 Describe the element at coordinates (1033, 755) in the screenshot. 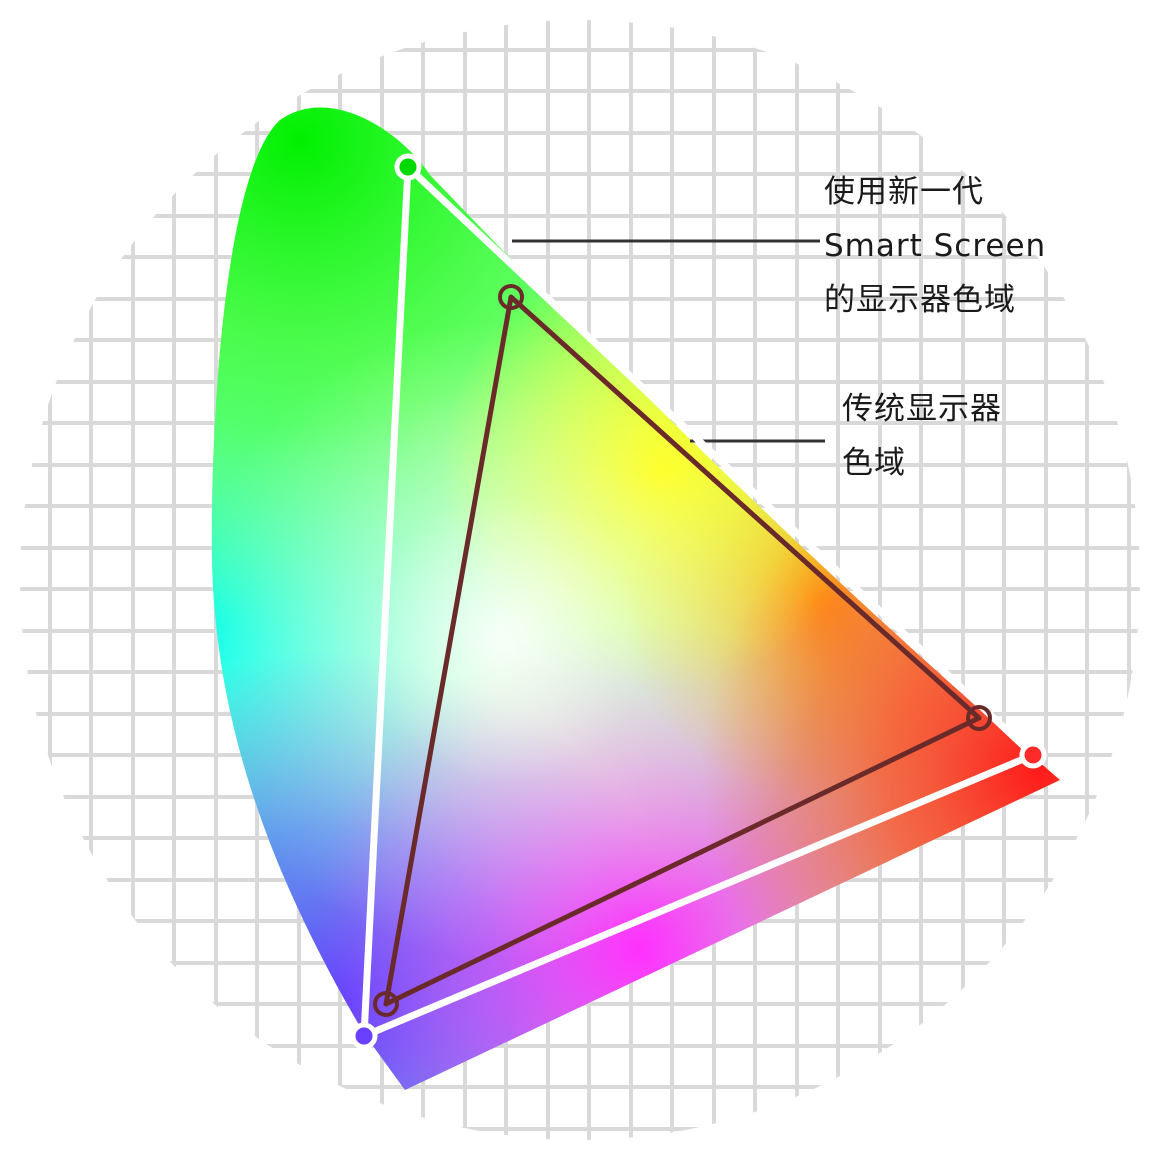

I see `new-red-vertex-marker` at that location.